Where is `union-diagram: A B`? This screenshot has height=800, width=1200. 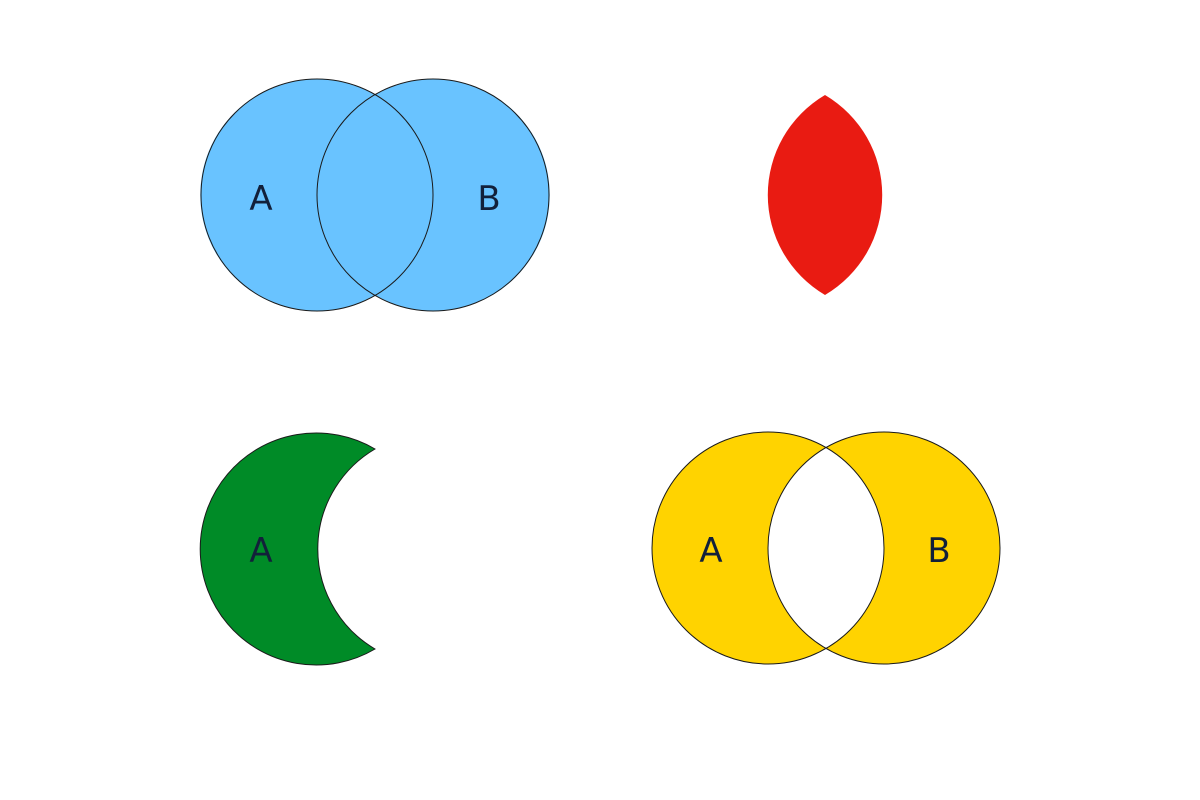 union-diagram: A B is located at coordinates (375, 195).